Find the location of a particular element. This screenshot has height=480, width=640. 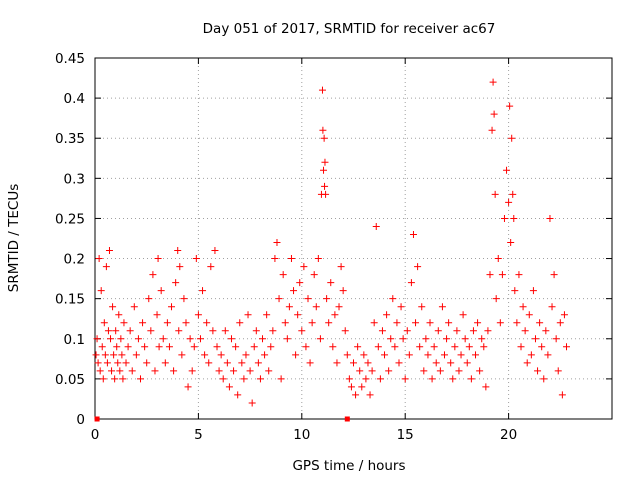

x-tick-label: 20 is located at coordinates (508, 435).